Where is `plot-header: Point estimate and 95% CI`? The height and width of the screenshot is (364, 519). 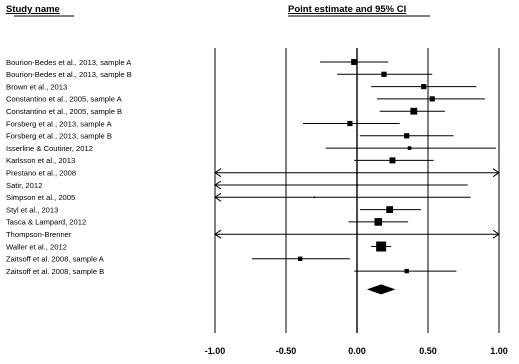 plot-header: Point estimate and 95% CI is located at coordinates (347, 9).